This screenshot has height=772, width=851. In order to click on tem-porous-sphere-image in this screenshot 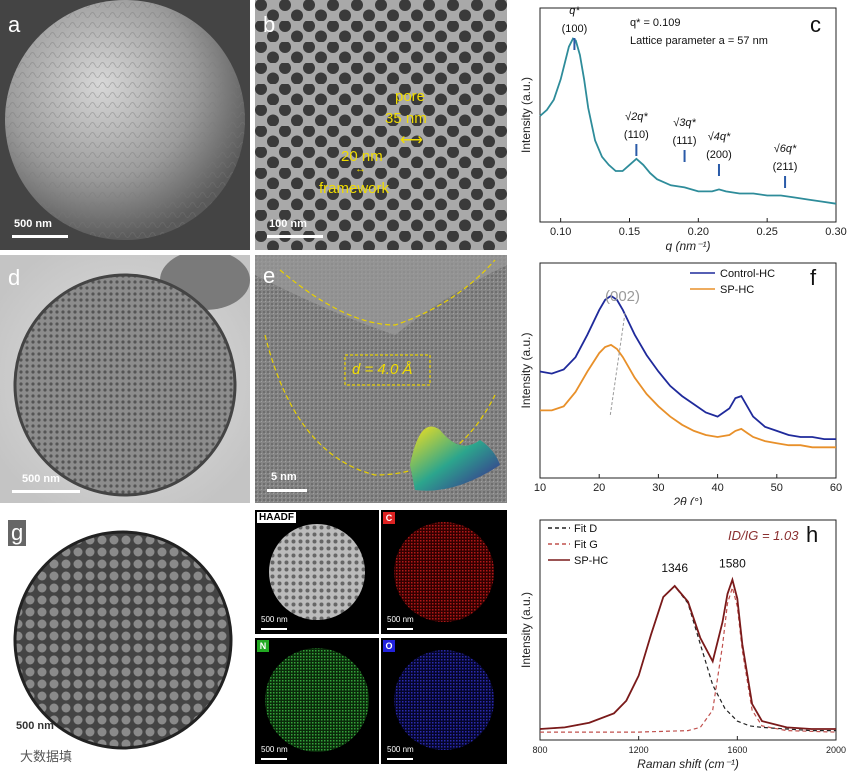, I will do `click(123, 640)`.